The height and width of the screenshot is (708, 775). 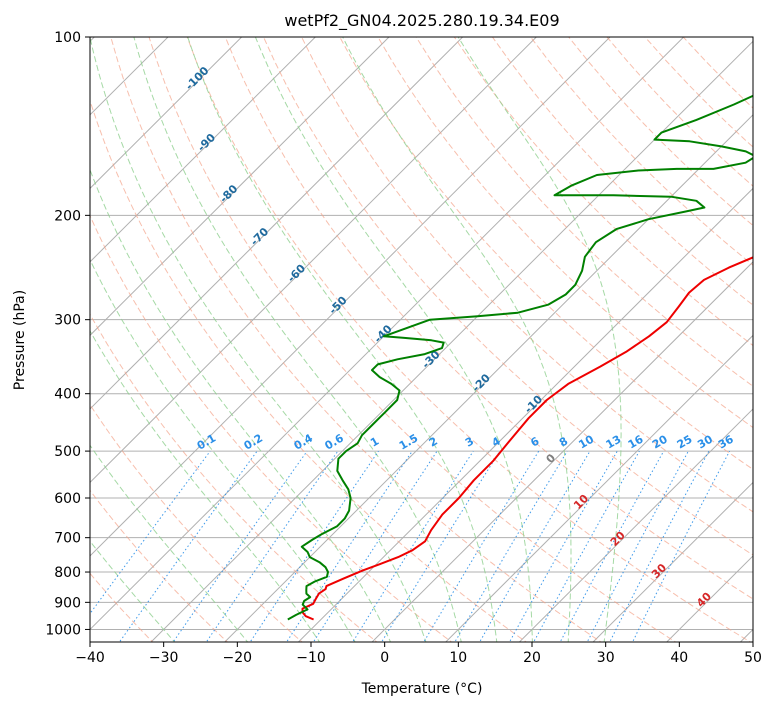 I want to click on mixing-ratio-label: 8, so click(x=563, y=442).